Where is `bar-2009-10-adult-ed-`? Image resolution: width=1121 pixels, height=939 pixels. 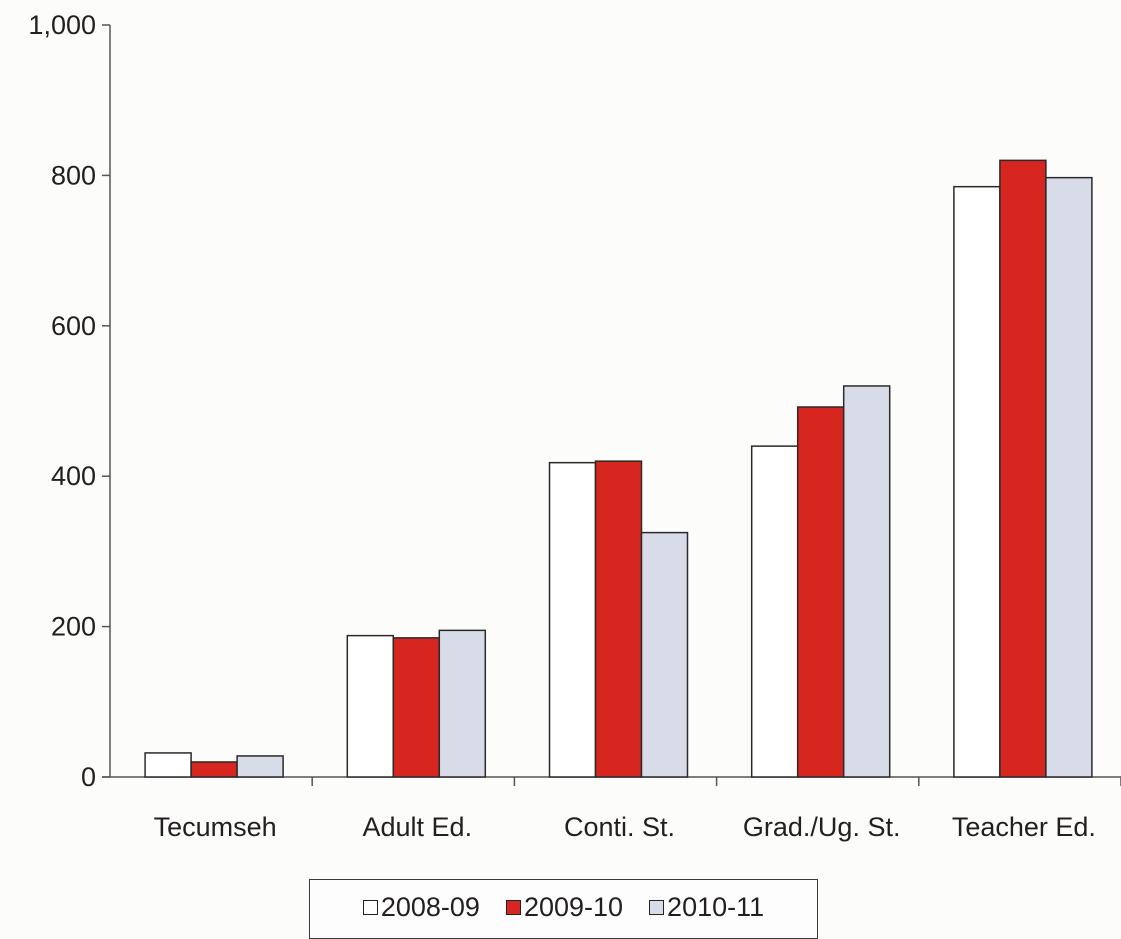
bar-2009-10-adult-ed- is located at coordinates (416, 707).